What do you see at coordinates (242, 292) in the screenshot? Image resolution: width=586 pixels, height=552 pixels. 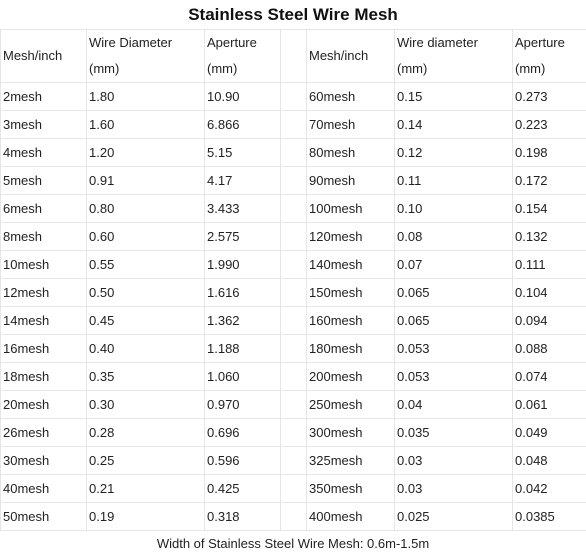 I see `left-aperture-cell: 1.616` at bounding box center [242, 292].